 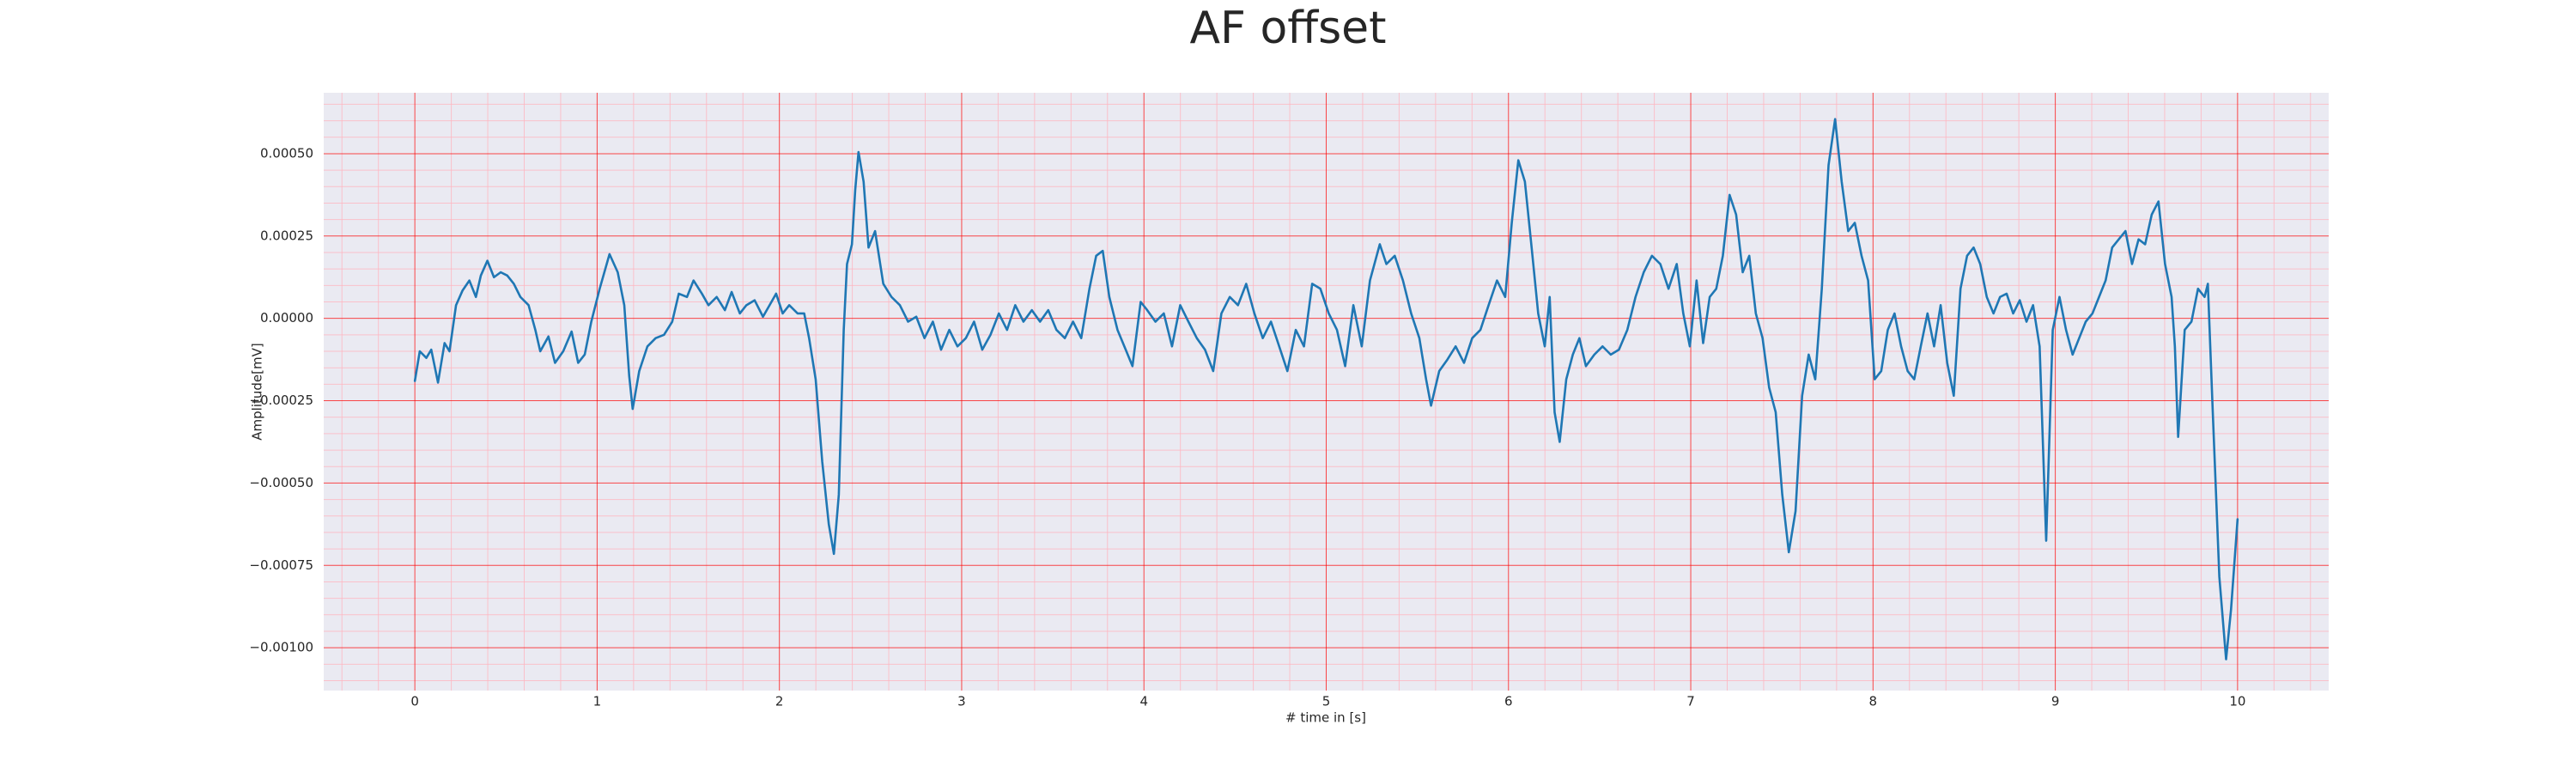 What do you see at coordinates (281, 400) in the screenshot?
I see `y-tick-label: −0.00025` at bounding box center [281, 400].